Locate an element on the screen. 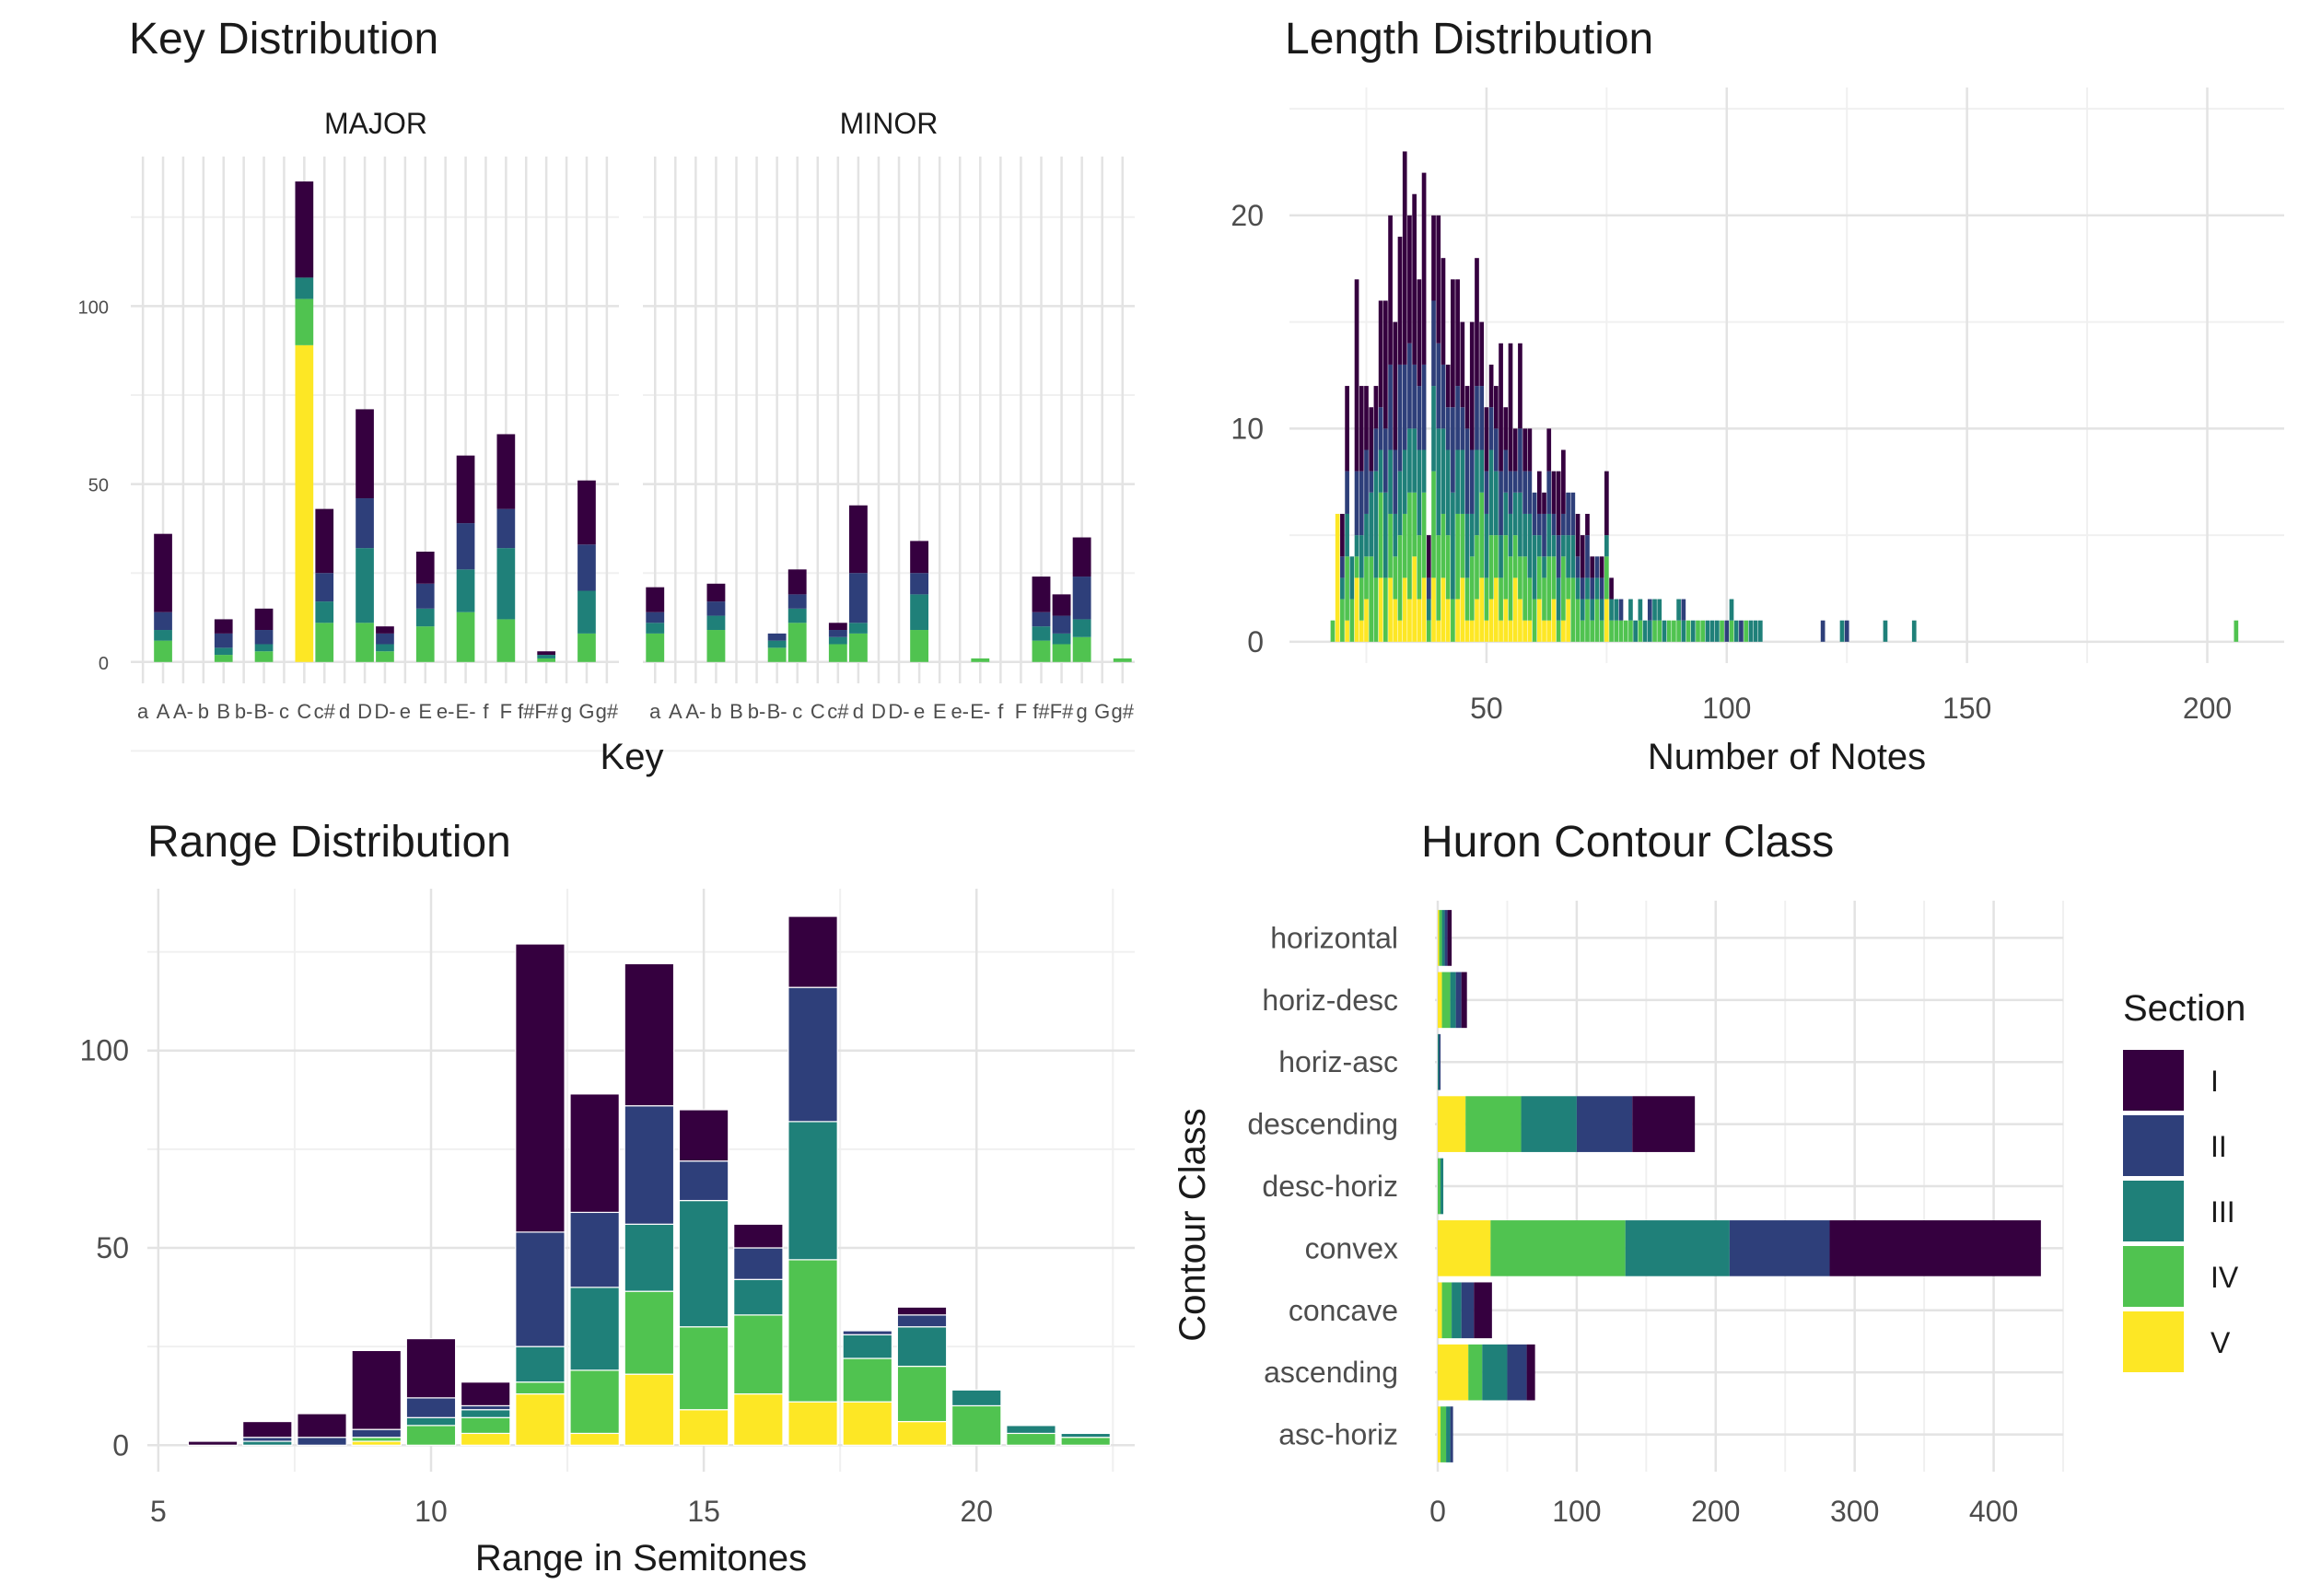  contour-y-tick-label: ascending is located at coordinates (1331, 1373).